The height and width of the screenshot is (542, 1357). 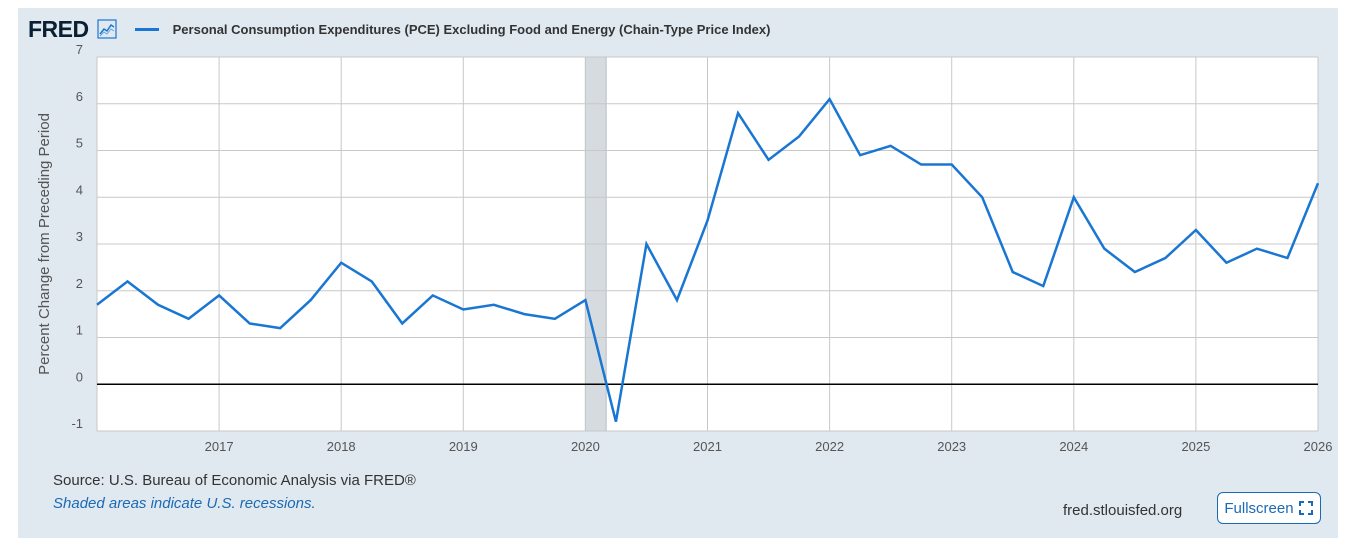 What do you see at coordinates (79, 283) in the screenshot?
I see `y-tick-label: 2` at bounding box center [79, 283].